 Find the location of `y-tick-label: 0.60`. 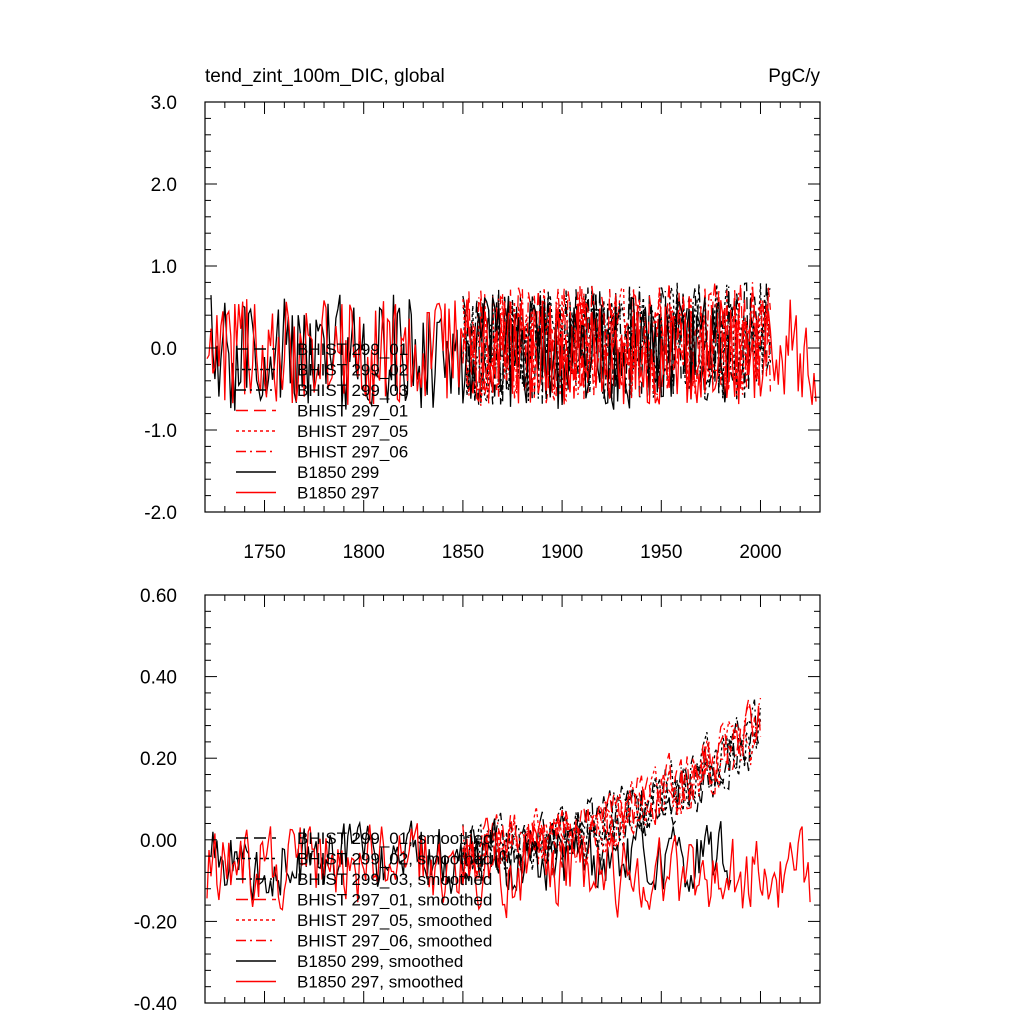

y-tick-label: 0.60 is located at coordinates (158, 596).